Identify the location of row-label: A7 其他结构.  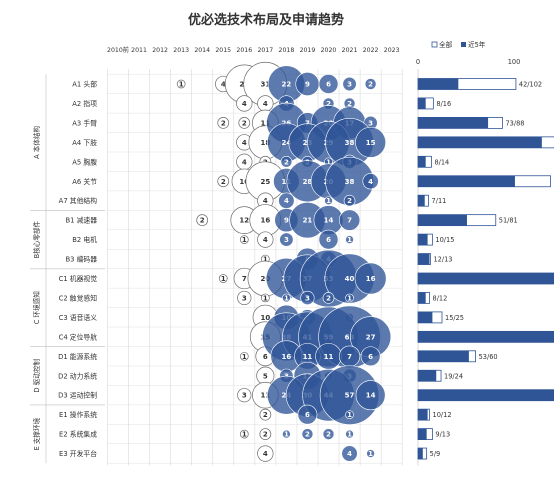
(78, 200).